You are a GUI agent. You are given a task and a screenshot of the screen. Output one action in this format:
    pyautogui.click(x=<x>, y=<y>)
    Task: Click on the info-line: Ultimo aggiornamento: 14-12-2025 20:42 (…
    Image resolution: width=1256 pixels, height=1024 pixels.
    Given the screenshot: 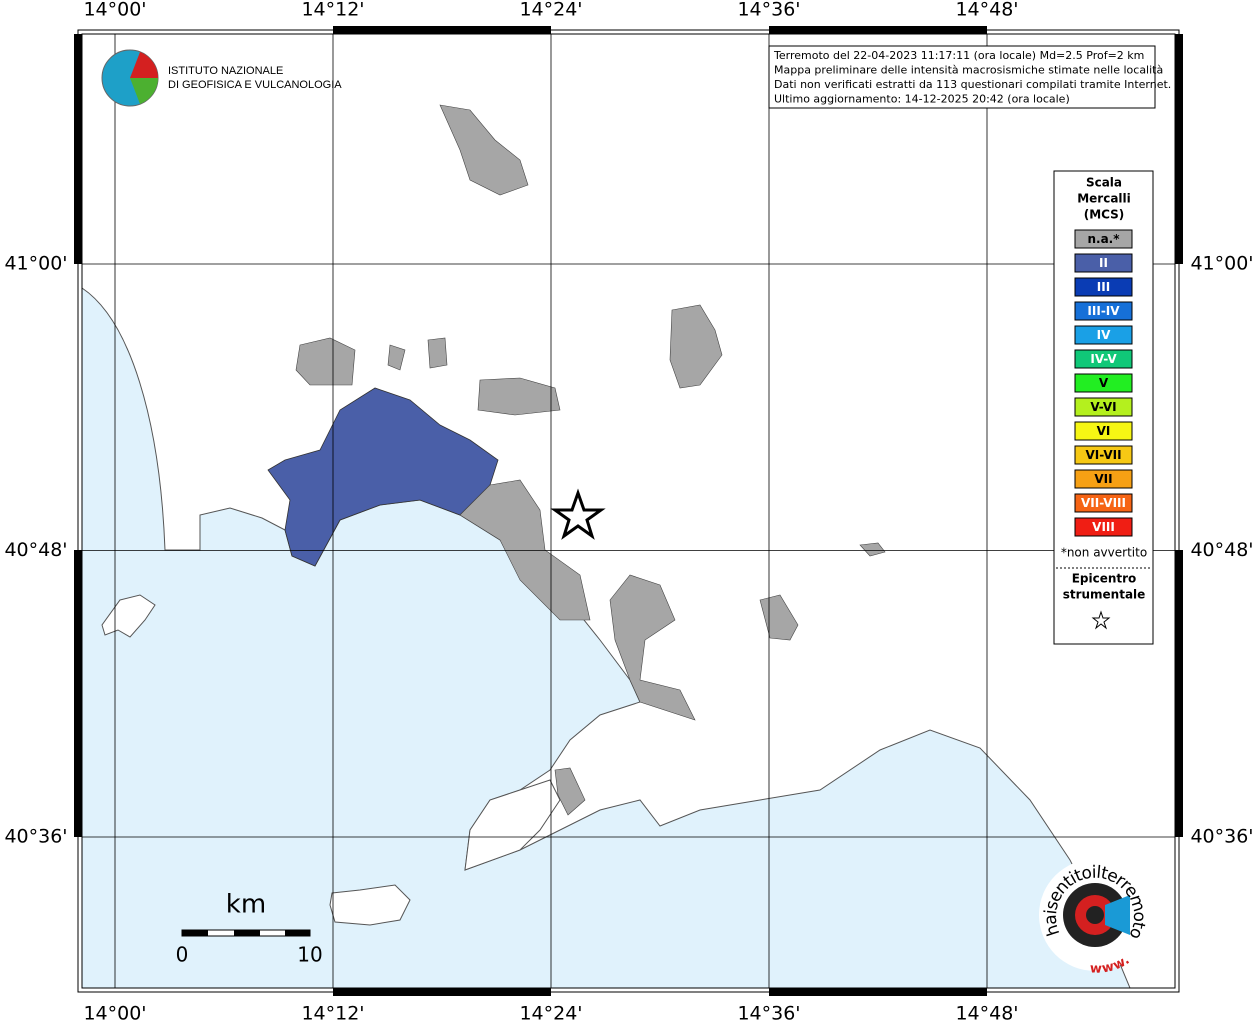 What is the action you would take?
    pyautogui.click(x=922, y=99)
    